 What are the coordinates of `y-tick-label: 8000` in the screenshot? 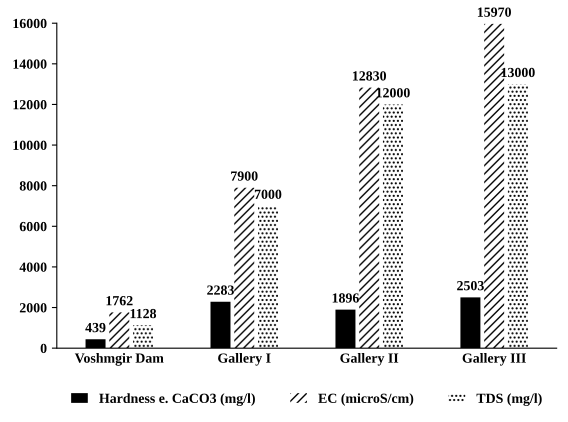 It's located at (33, 186).